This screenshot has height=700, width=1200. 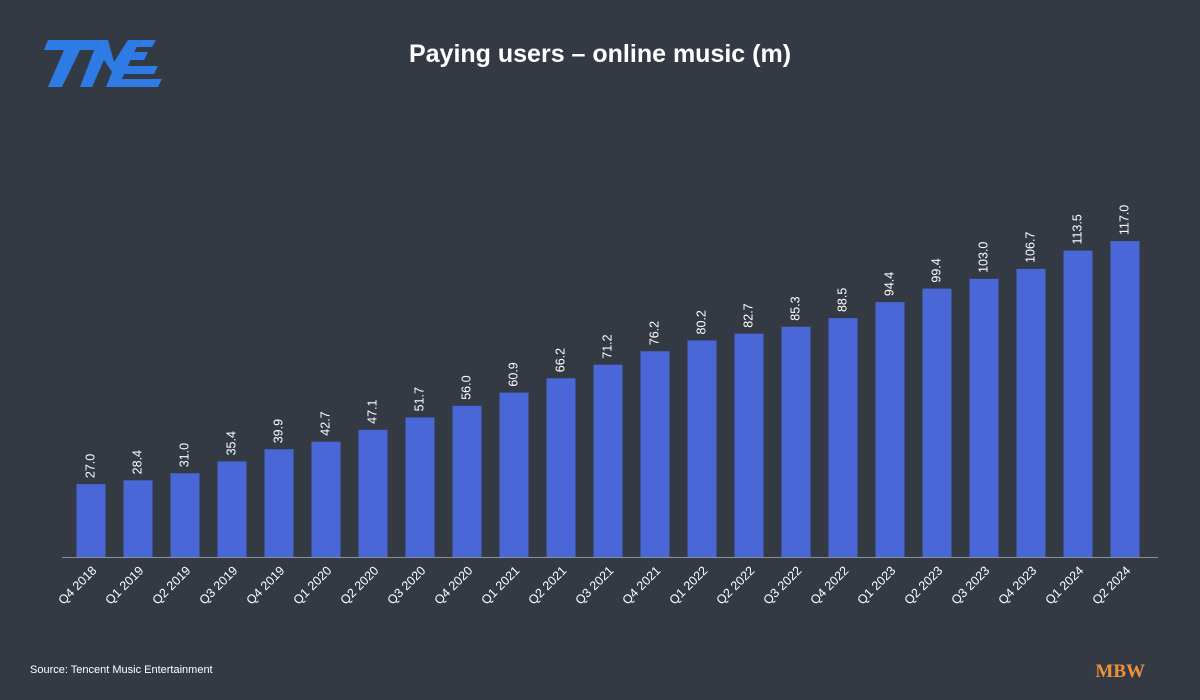 I want to click on value-label: 51.7, so click(x=419, y=399).